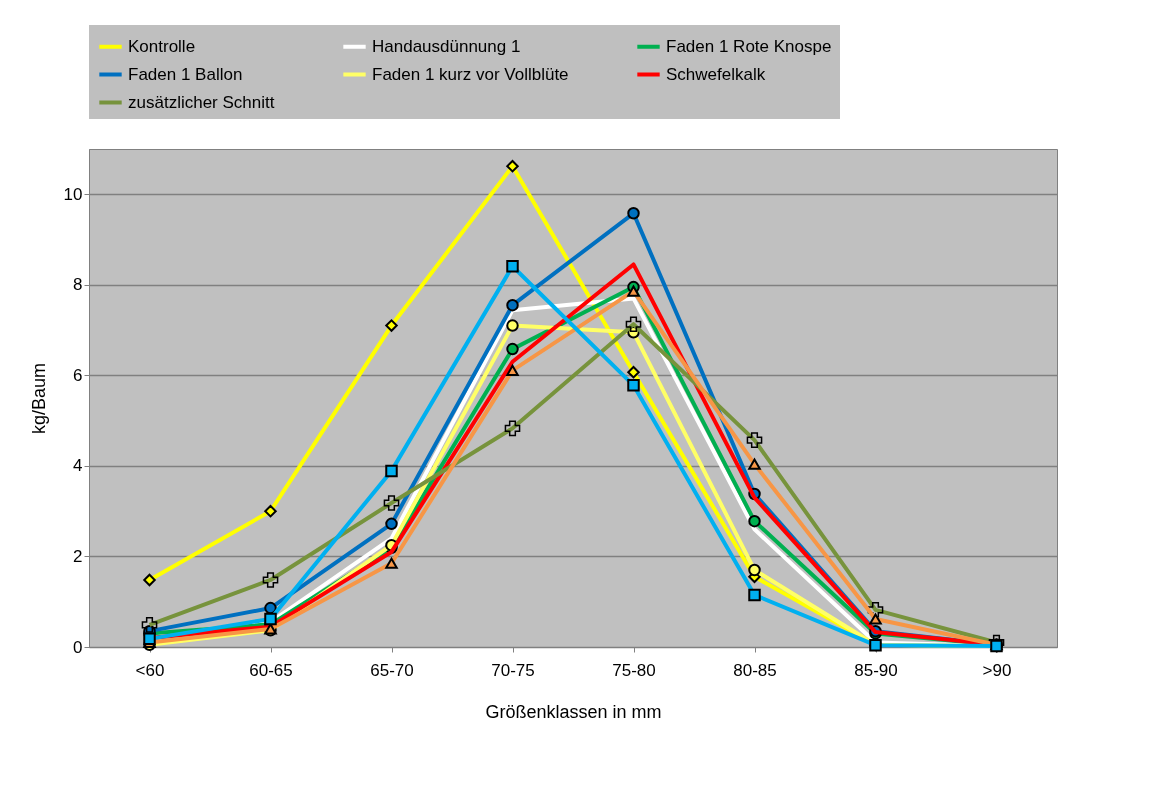 This screenshot has height=798, width=1155. What do you see at coordinates (150, 670) in the screenshot?
I see `x-tick-label: <60` at bounding box center [150, 670].